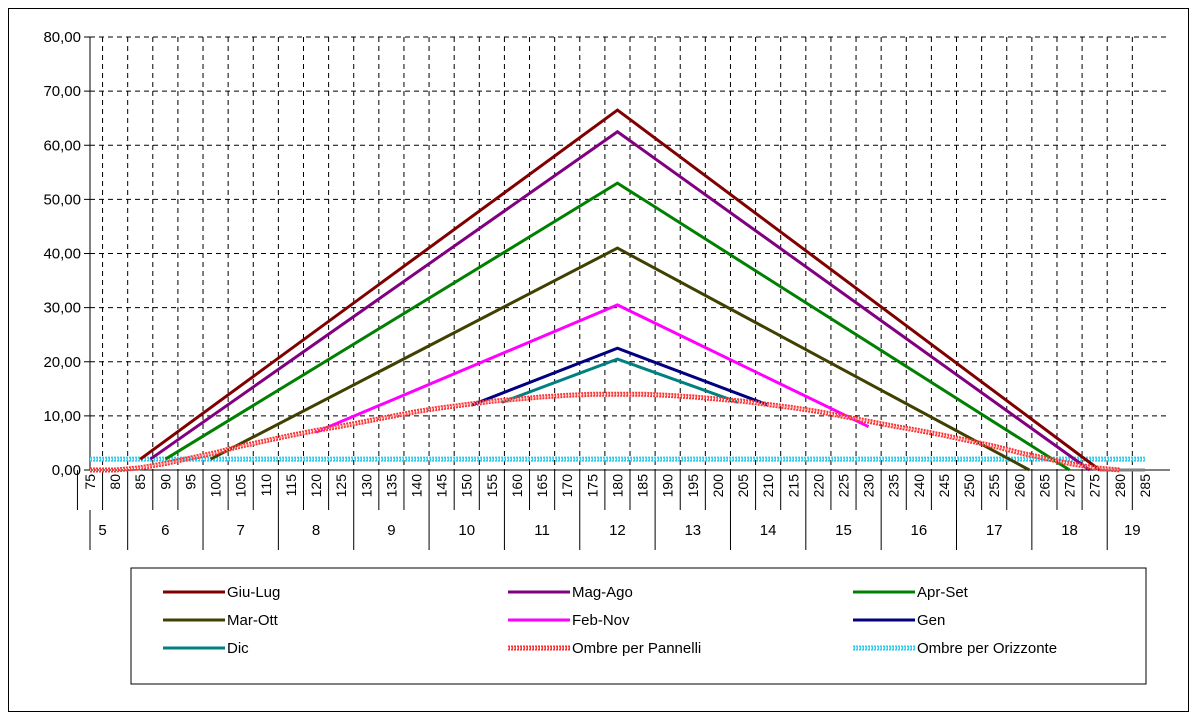 This screenshot has width=1199, height=720. I want to click on y-tick-label: 30,00, so click(62, 308).